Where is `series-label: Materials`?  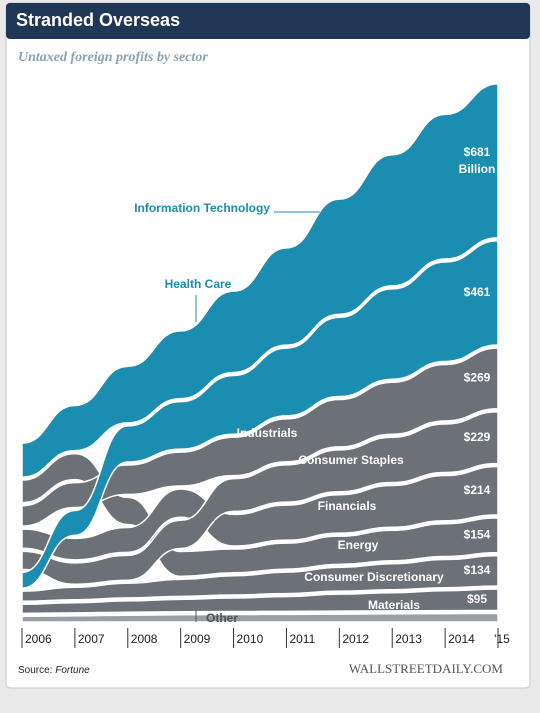 series-label: Materials is located at coordinates (394, 605).